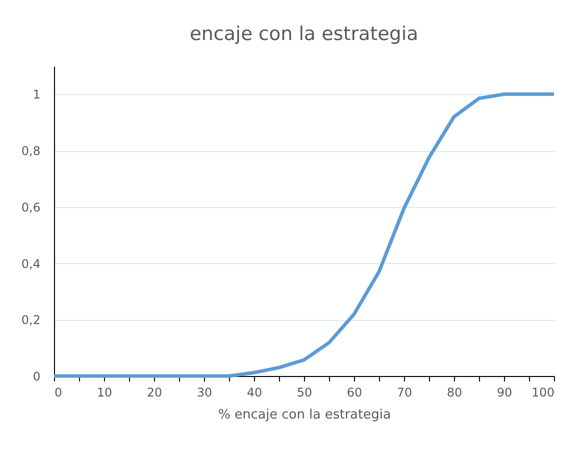  Describe the element at coordinates (30, 320) in the screenshot. I see `y-tick-label: 0,2` at that location.